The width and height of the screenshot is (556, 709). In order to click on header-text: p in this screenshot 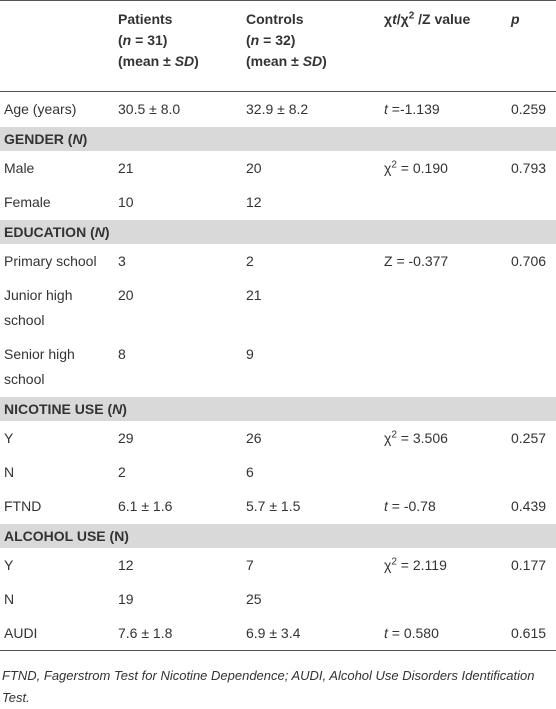, I will do `click(515, 19)`.